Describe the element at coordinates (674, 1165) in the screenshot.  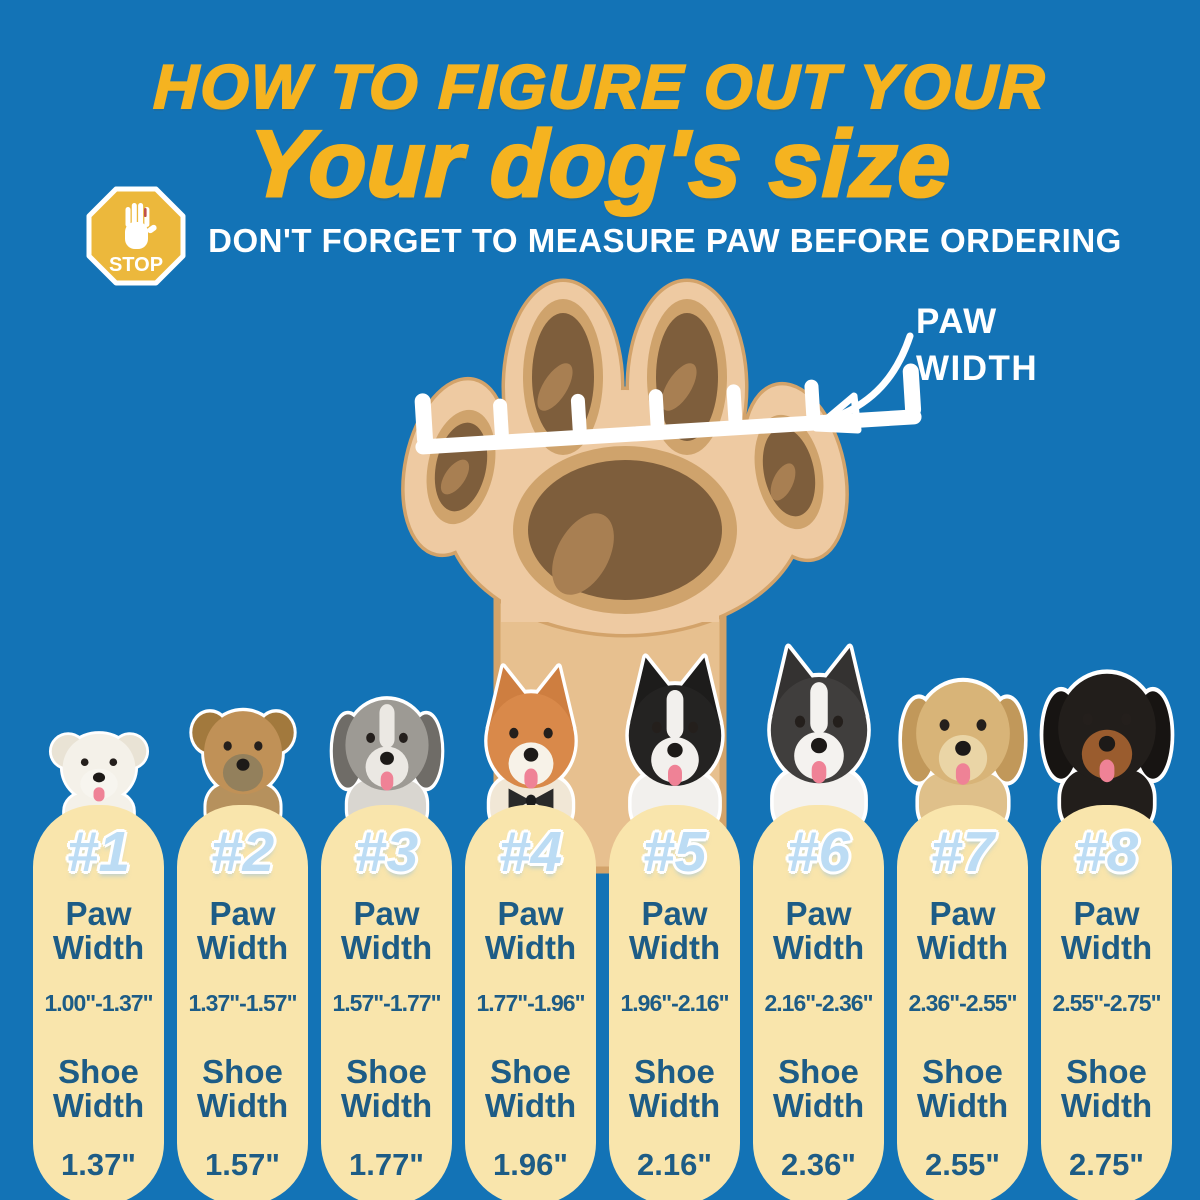
I see `shoe-width-value: 2.16"` at that location.